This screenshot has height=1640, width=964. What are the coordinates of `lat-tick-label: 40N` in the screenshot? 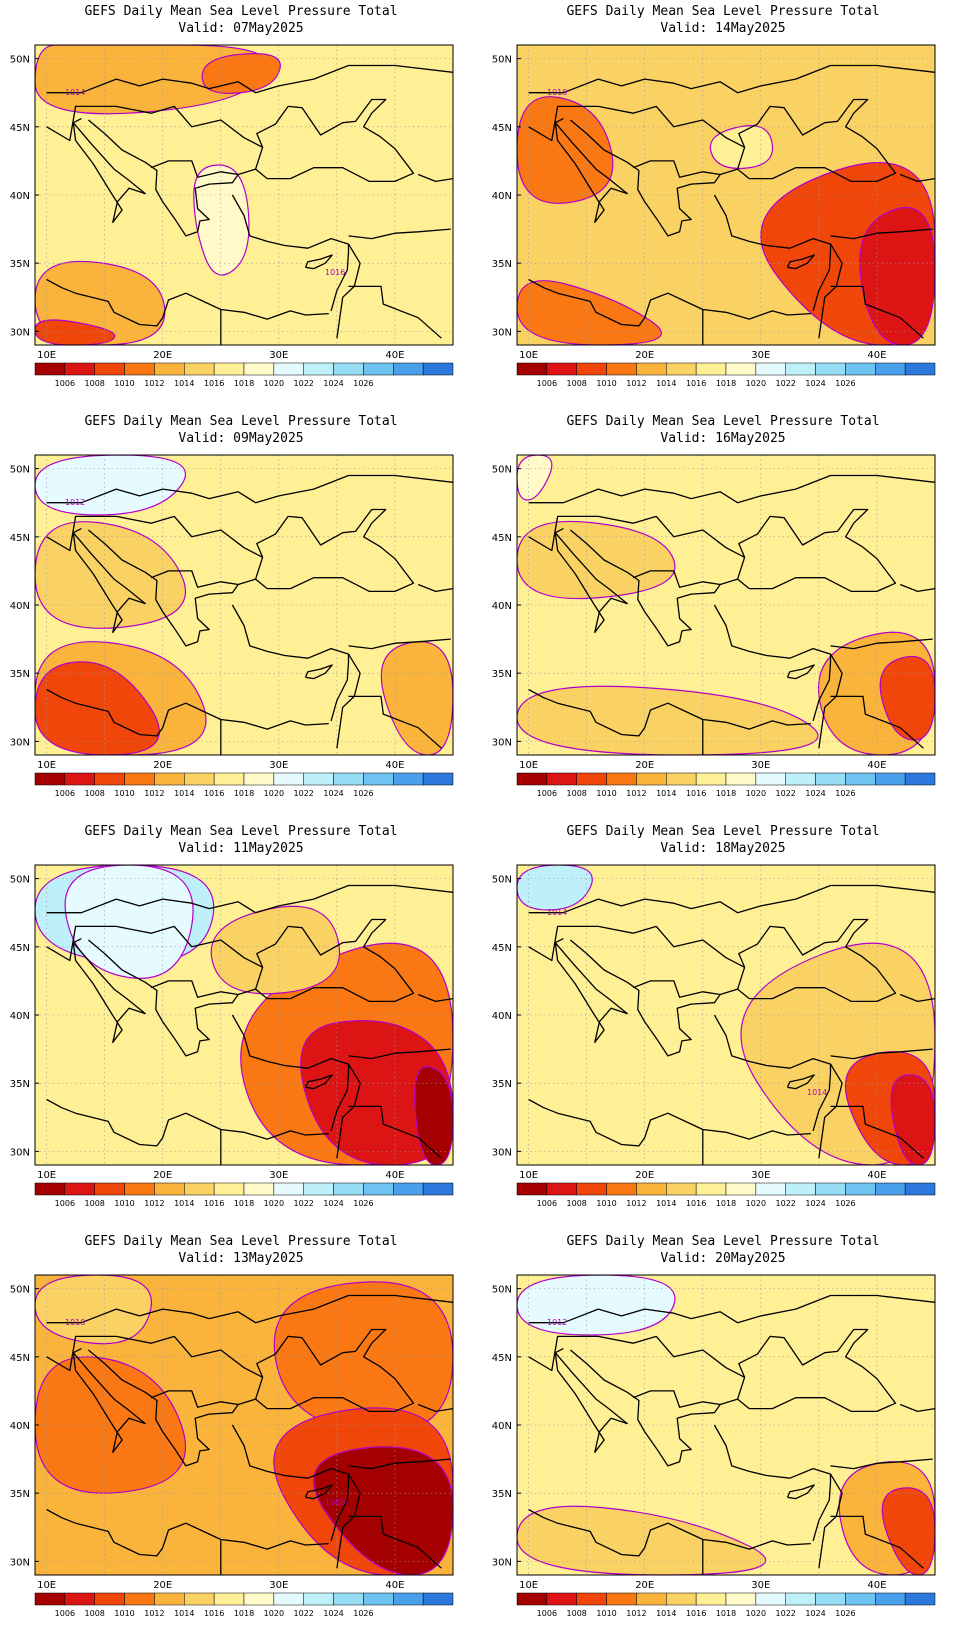 It's located at (502, 196).